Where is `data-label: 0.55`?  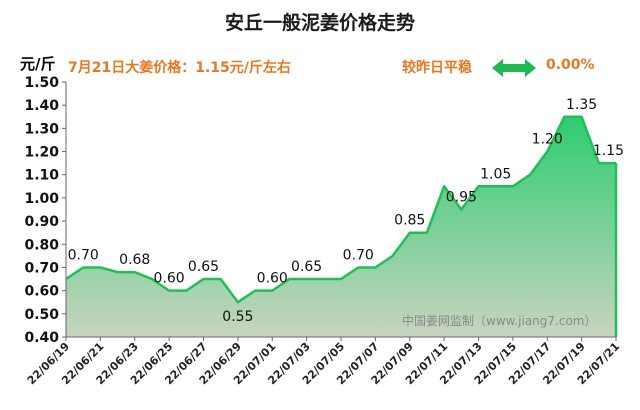
data-label: 0.55 is located at coordinates (237, 317).